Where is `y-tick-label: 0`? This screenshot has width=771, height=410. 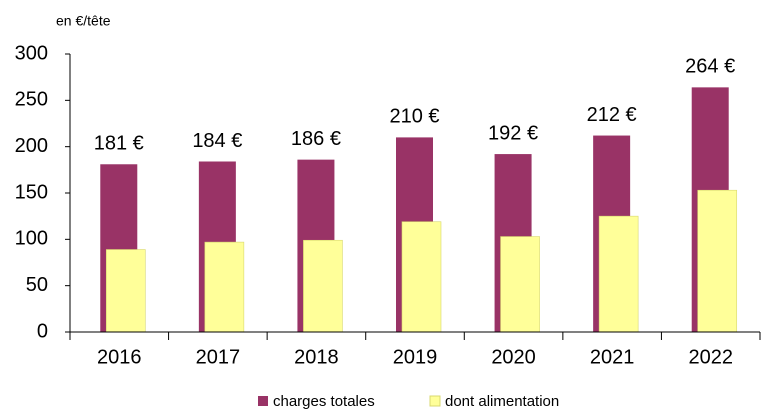 y-tick-label: 0 is located at coordinates (42, 331).